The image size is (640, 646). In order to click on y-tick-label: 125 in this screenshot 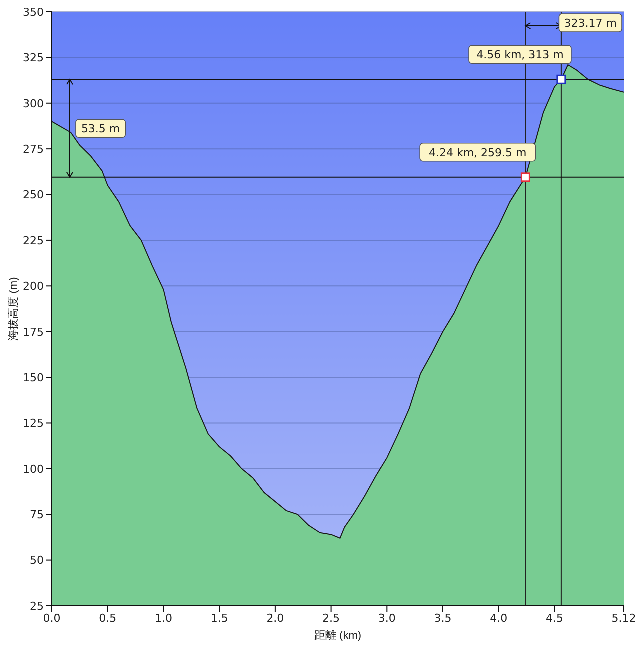, I will do `click(33, 423)`.